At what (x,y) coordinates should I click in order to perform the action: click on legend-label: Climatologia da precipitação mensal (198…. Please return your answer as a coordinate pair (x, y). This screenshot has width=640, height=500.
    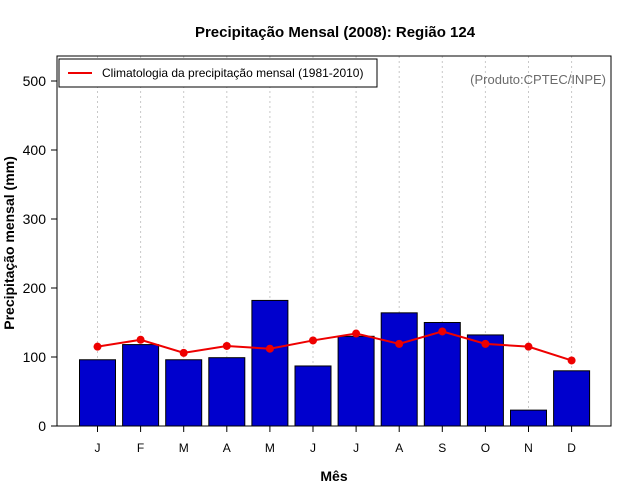
    Looking at the image, I should click on (232, 73).